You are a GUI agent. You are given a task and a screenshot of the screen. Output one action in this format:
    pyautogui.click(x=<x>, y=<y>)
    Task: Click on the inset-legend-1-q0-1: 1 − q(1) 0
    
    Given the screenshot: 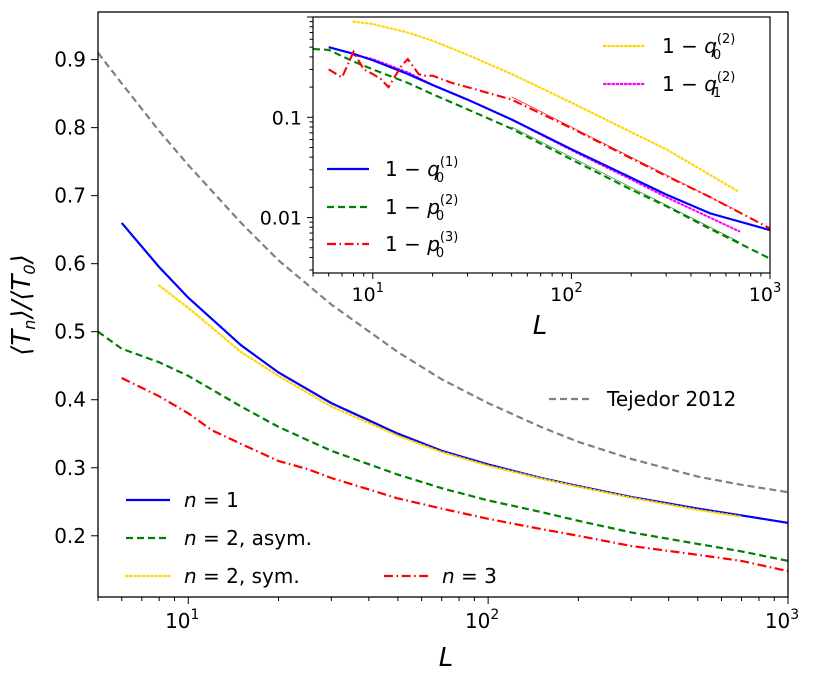 What is the action you would take?
    pyautogui.click(x=392, y=170)
    